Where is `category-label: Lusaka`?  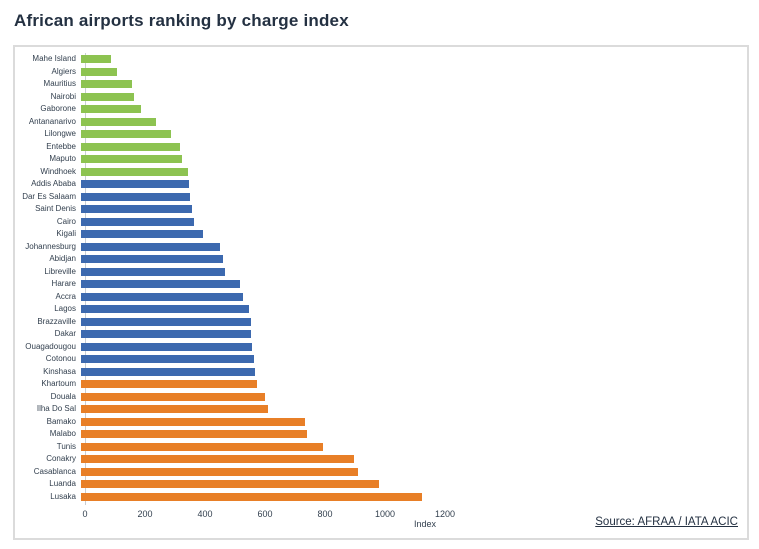
category-label: Lusaka is located at coordinates (63, 496).